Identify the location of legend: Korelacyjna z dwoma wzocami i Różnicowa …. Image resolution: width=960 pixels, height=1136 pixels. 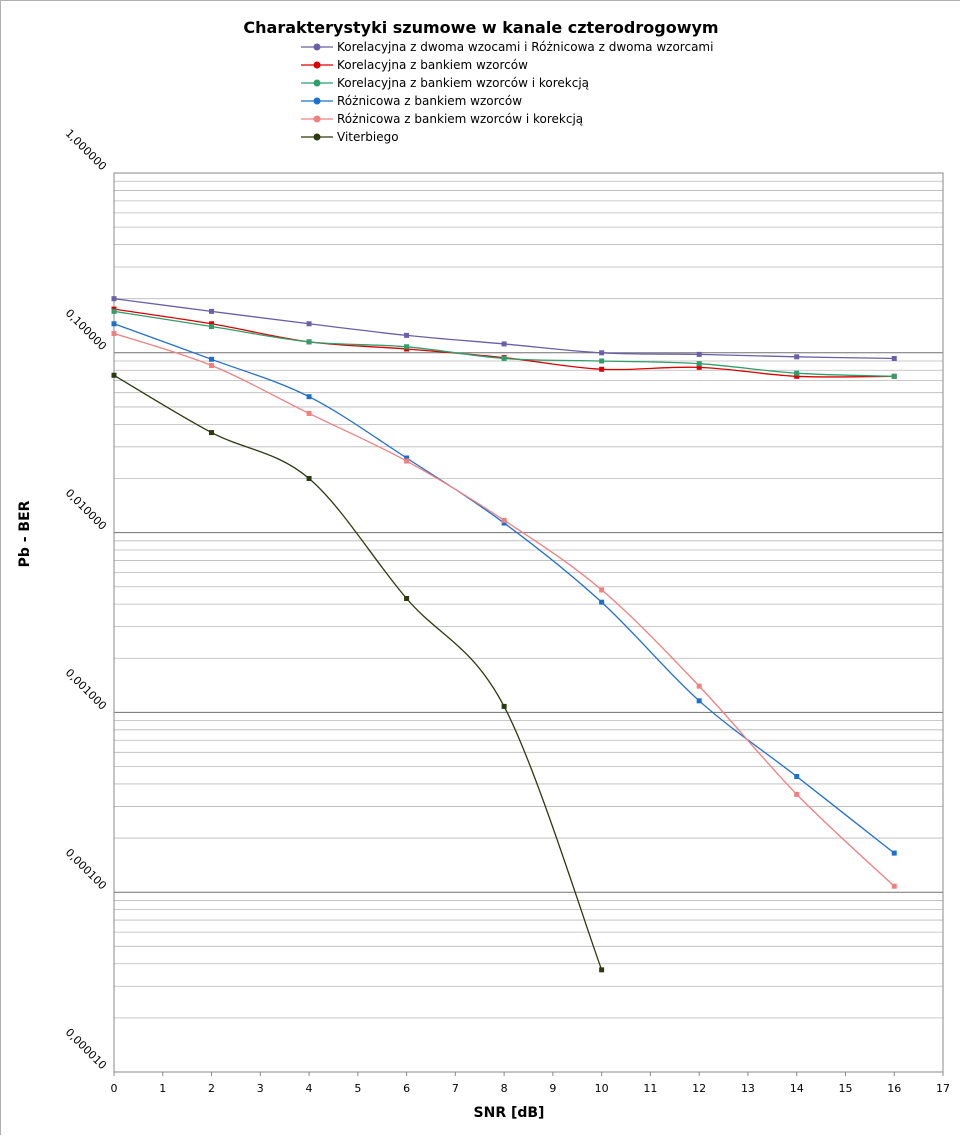
(507, 92).